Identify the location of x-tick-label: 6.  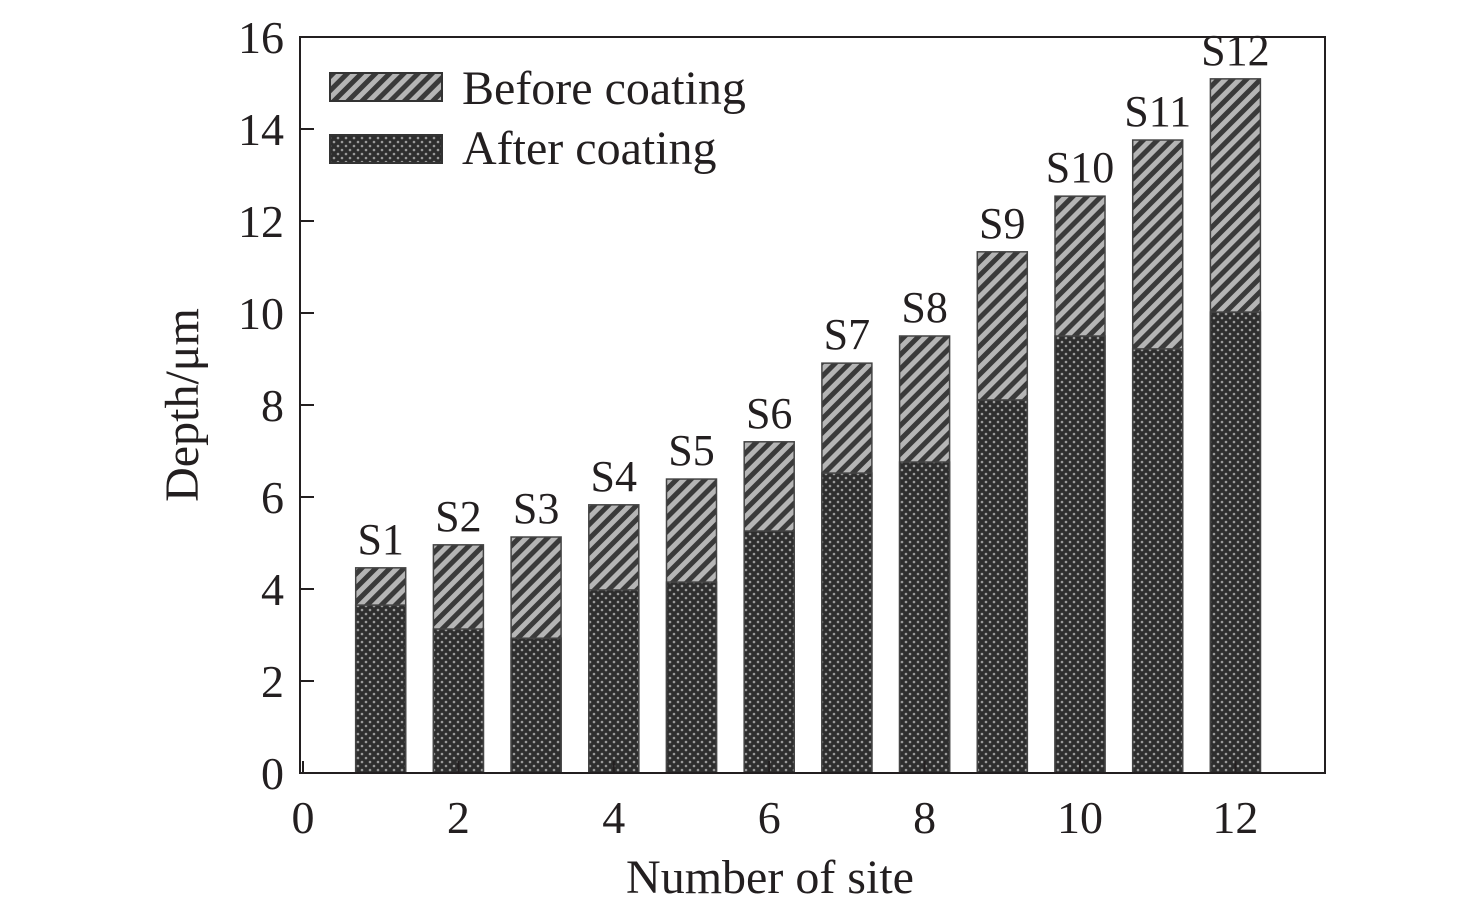
(769, 817).